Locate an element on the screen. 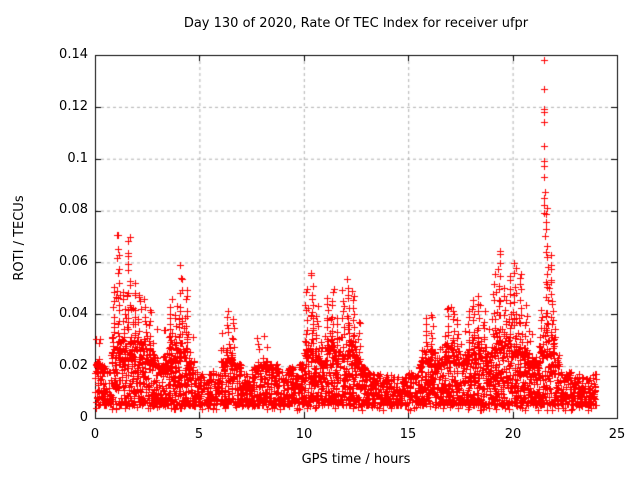 The width and height of the screenshot is (640, 480). y-tick-label: 0.12 is located at coordinates (73, 106).